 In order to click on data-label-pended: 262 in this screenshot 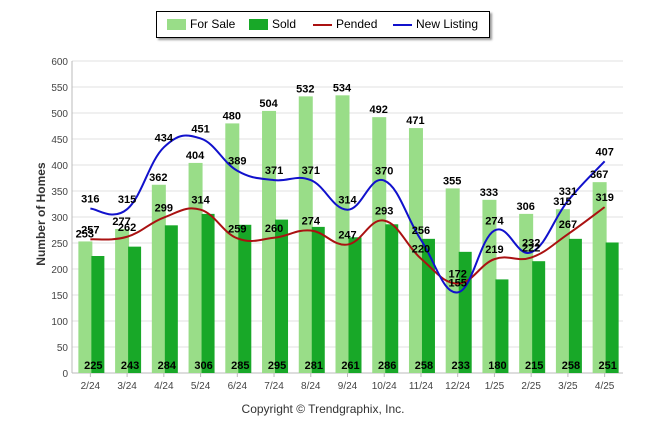, I will do `click(127, 228)`.